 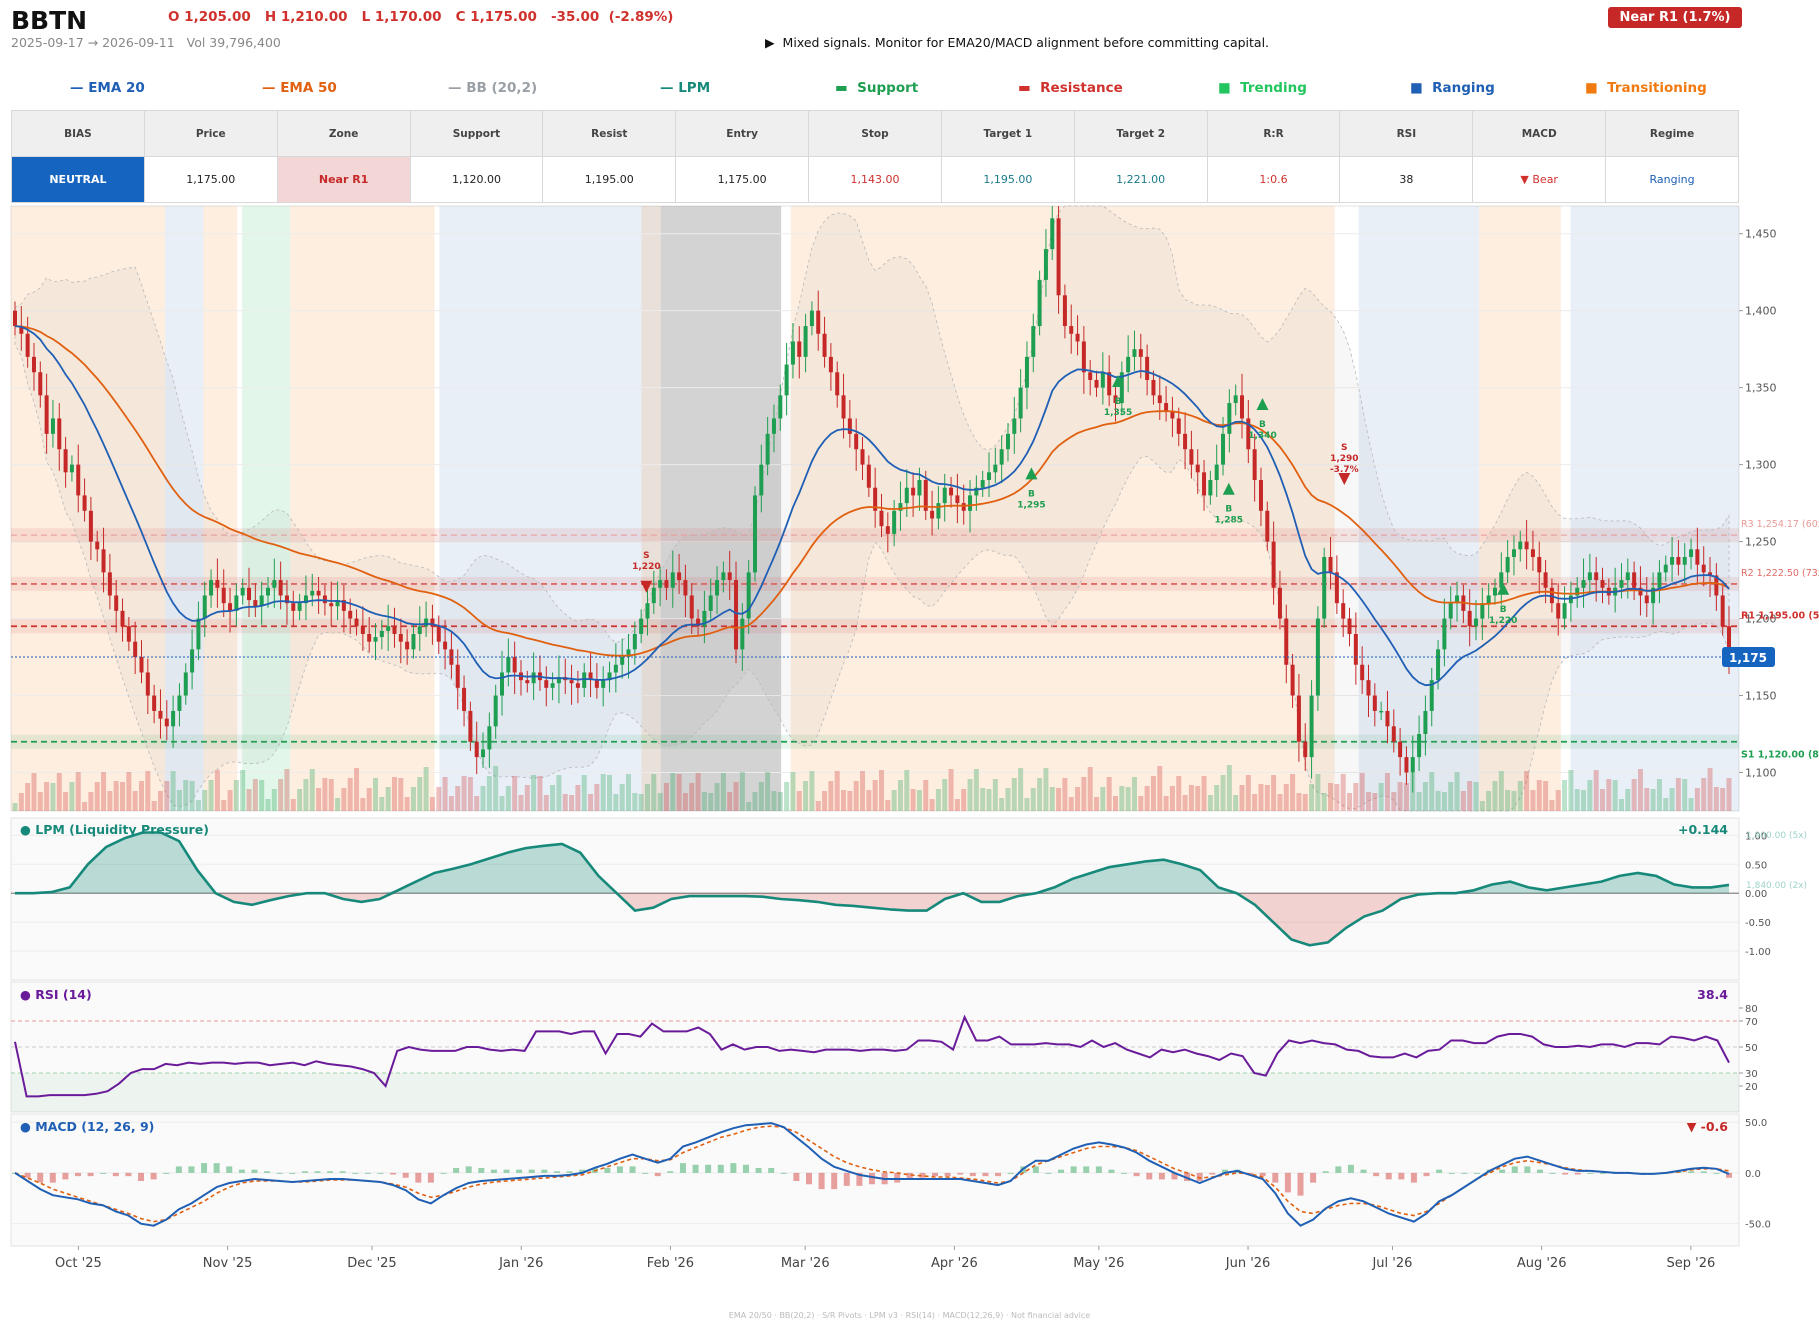 What do you see at coordinates (877, 88) in the screenshot?
I see `legend-support: ▬ Support` at bounding box center [877, 88].